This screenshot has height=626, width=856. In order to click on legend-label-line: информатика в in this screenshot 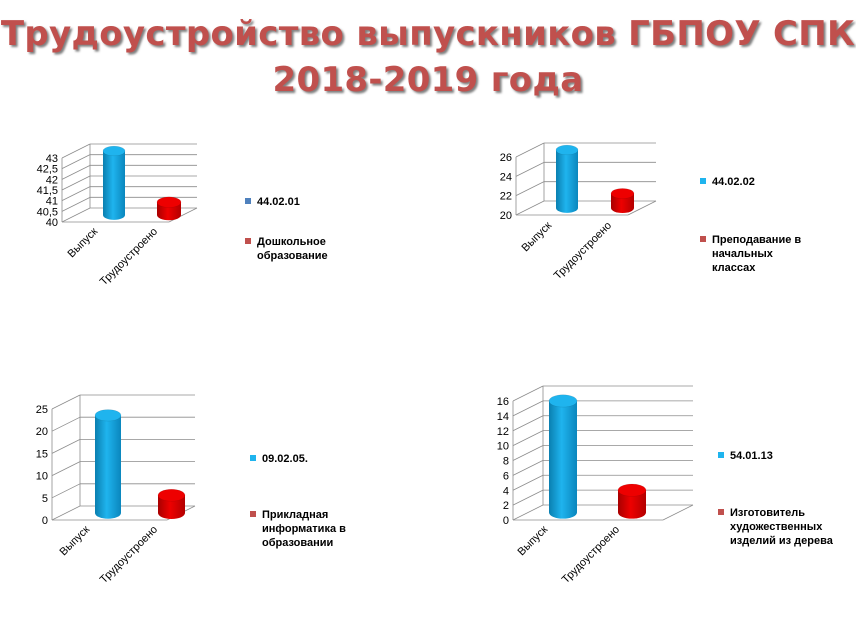, I will do `click(304, 529)`.